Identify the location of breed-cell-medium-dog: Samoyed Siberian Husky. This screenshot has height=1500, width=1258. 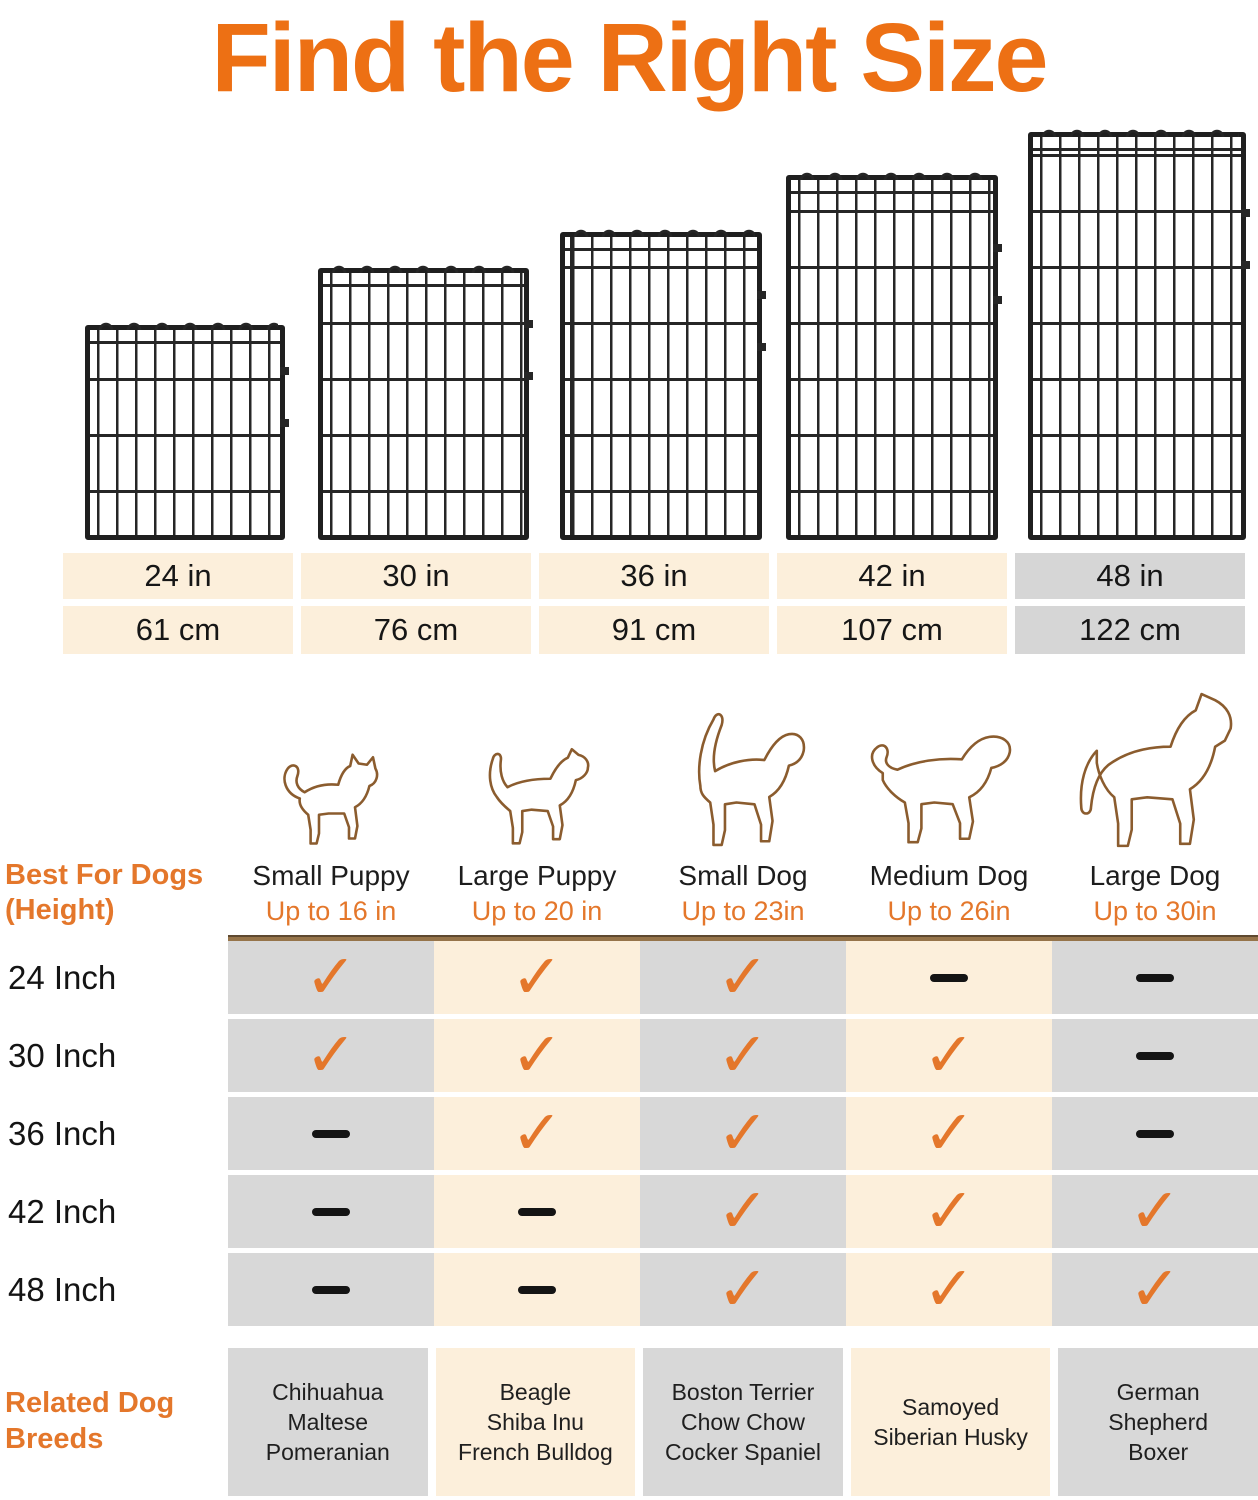
(950, 1422).